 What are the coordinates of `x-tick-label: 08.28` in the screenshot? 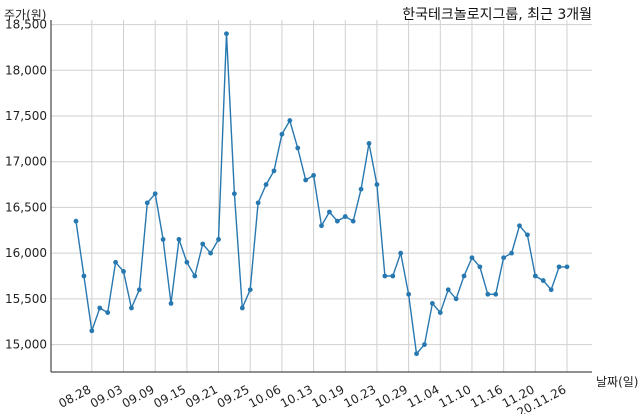 It's located at (74, 396).